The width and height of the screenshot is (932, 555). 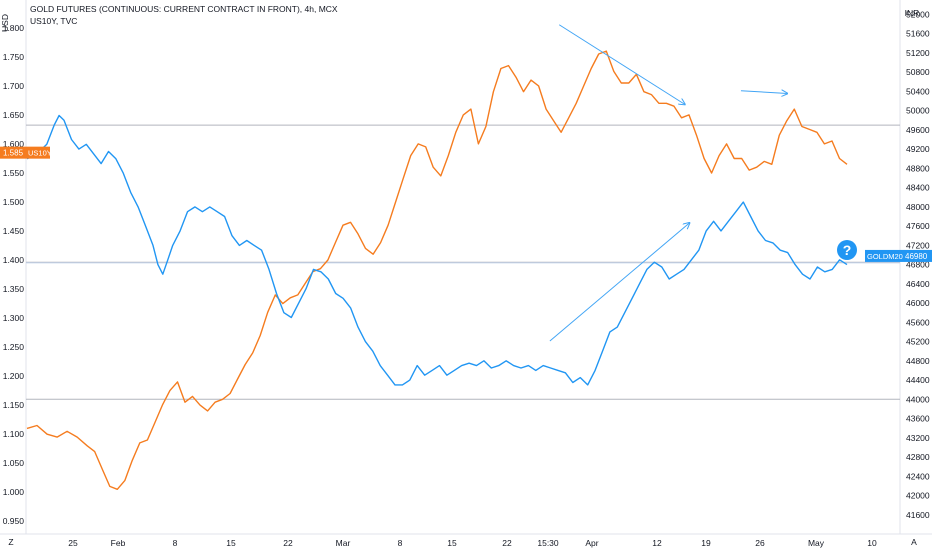 What do you see at coordinates (14, 202) in the screenshot?
I see `left-tick-label: 1.500` at bounding box center [14, 202].